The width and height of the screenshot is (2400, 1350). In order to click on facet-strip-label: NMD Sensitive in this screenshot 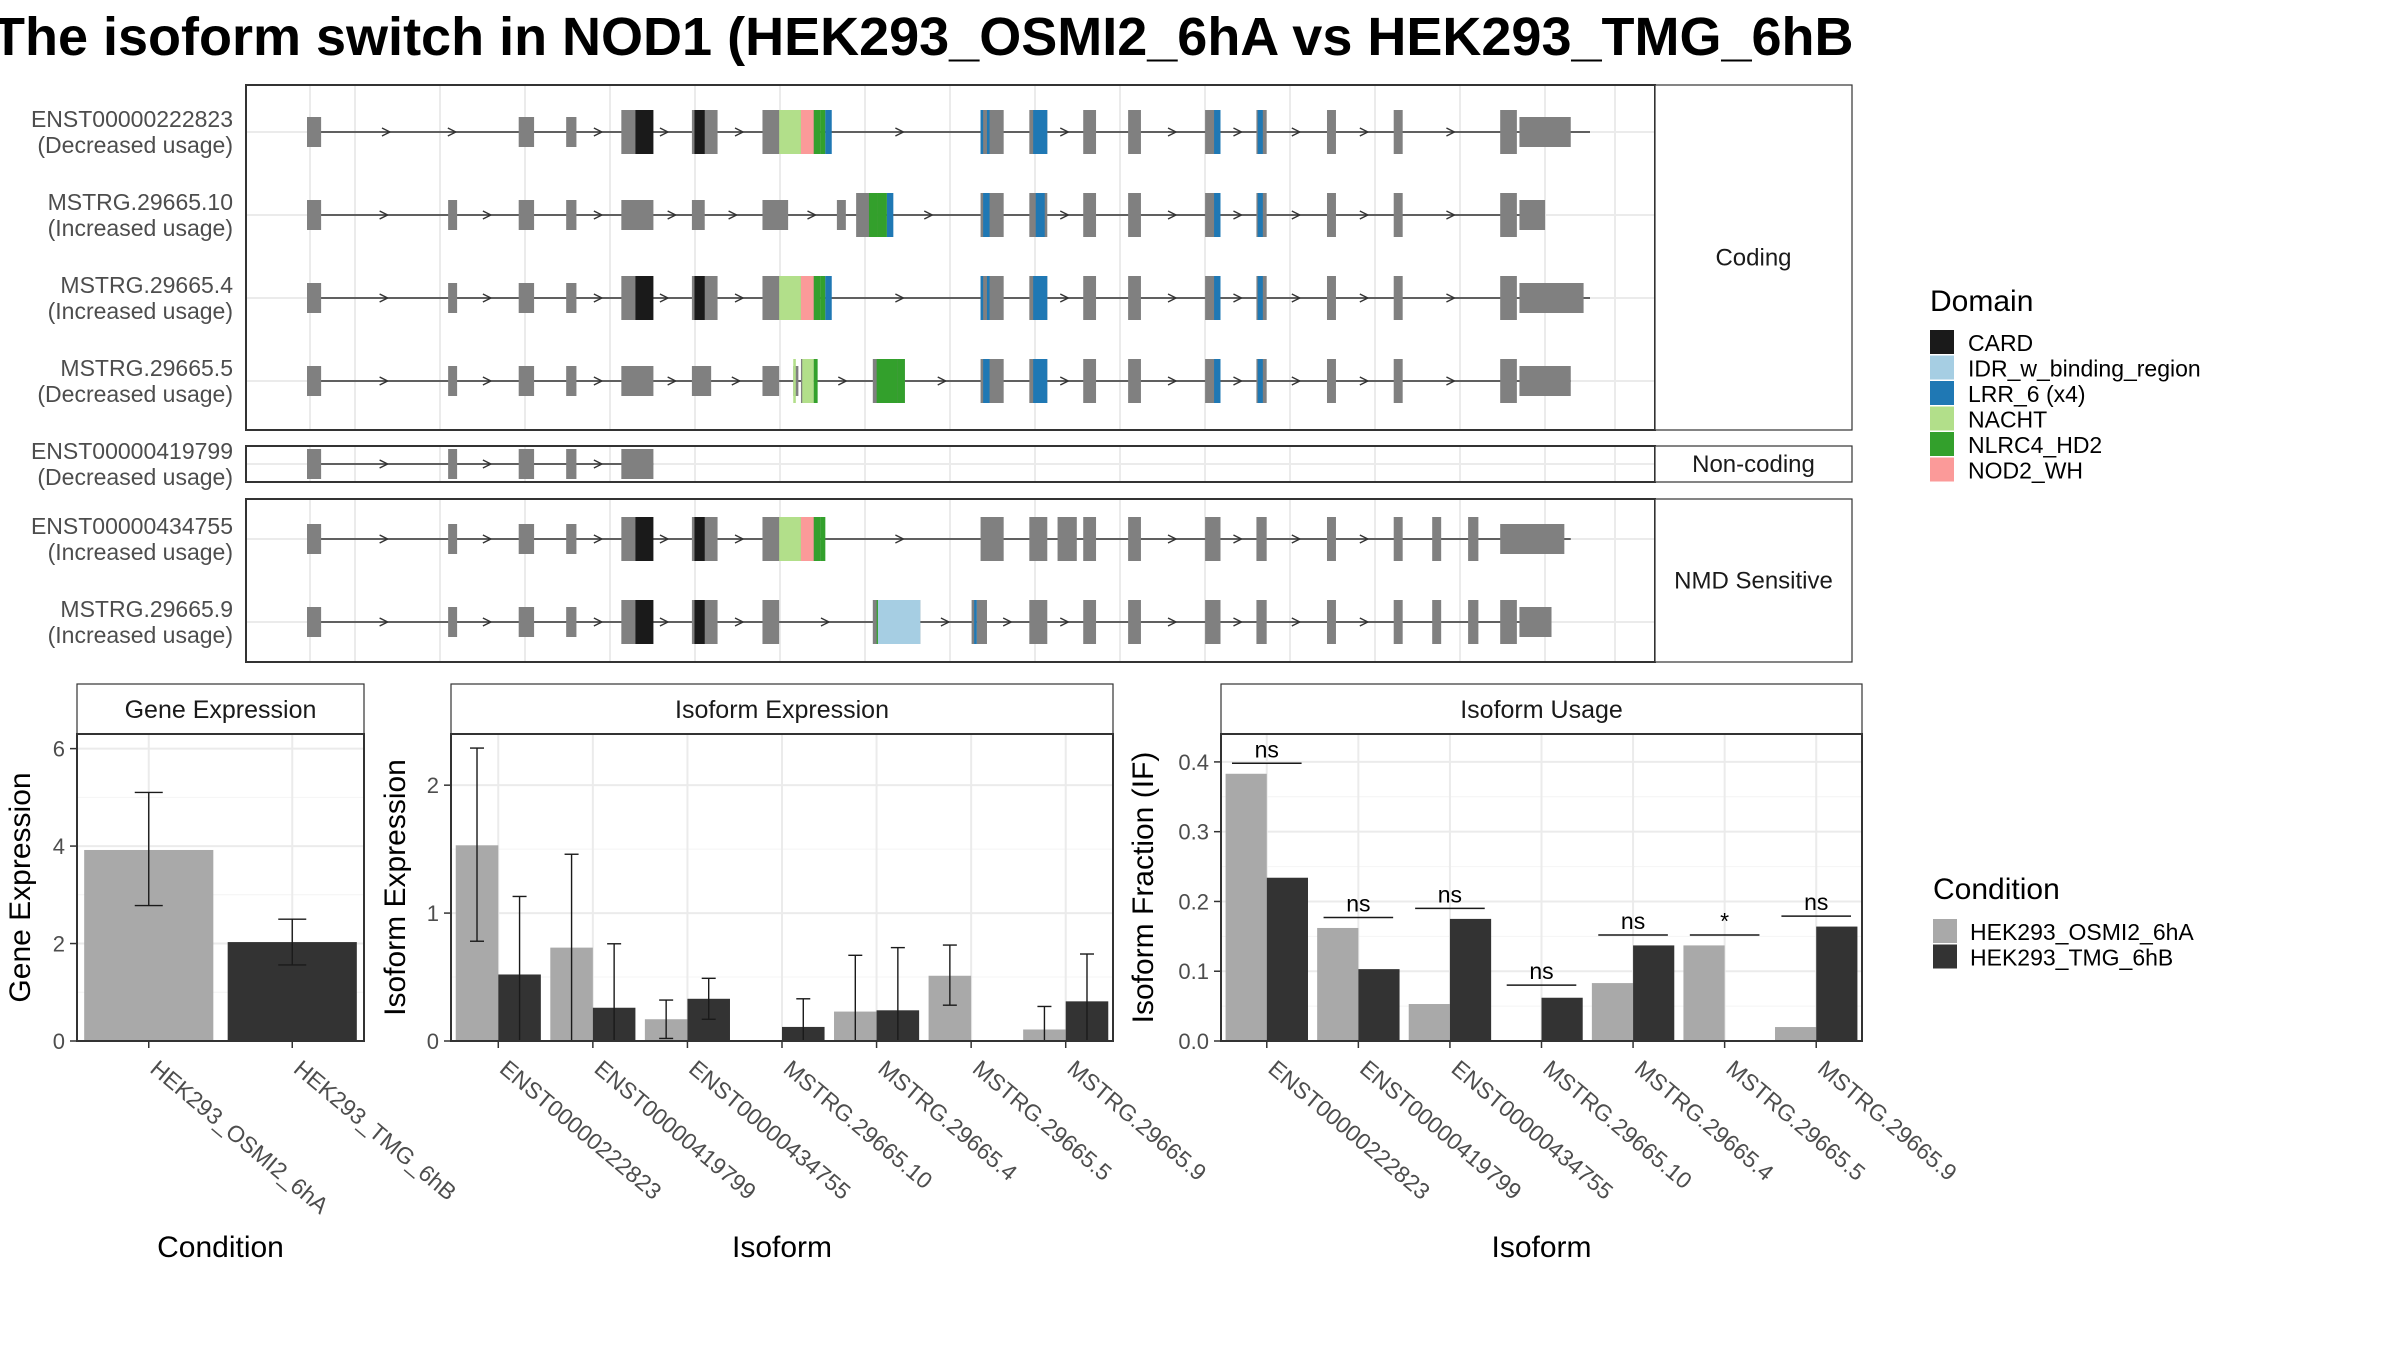, I will do `click(1753, 581)`.